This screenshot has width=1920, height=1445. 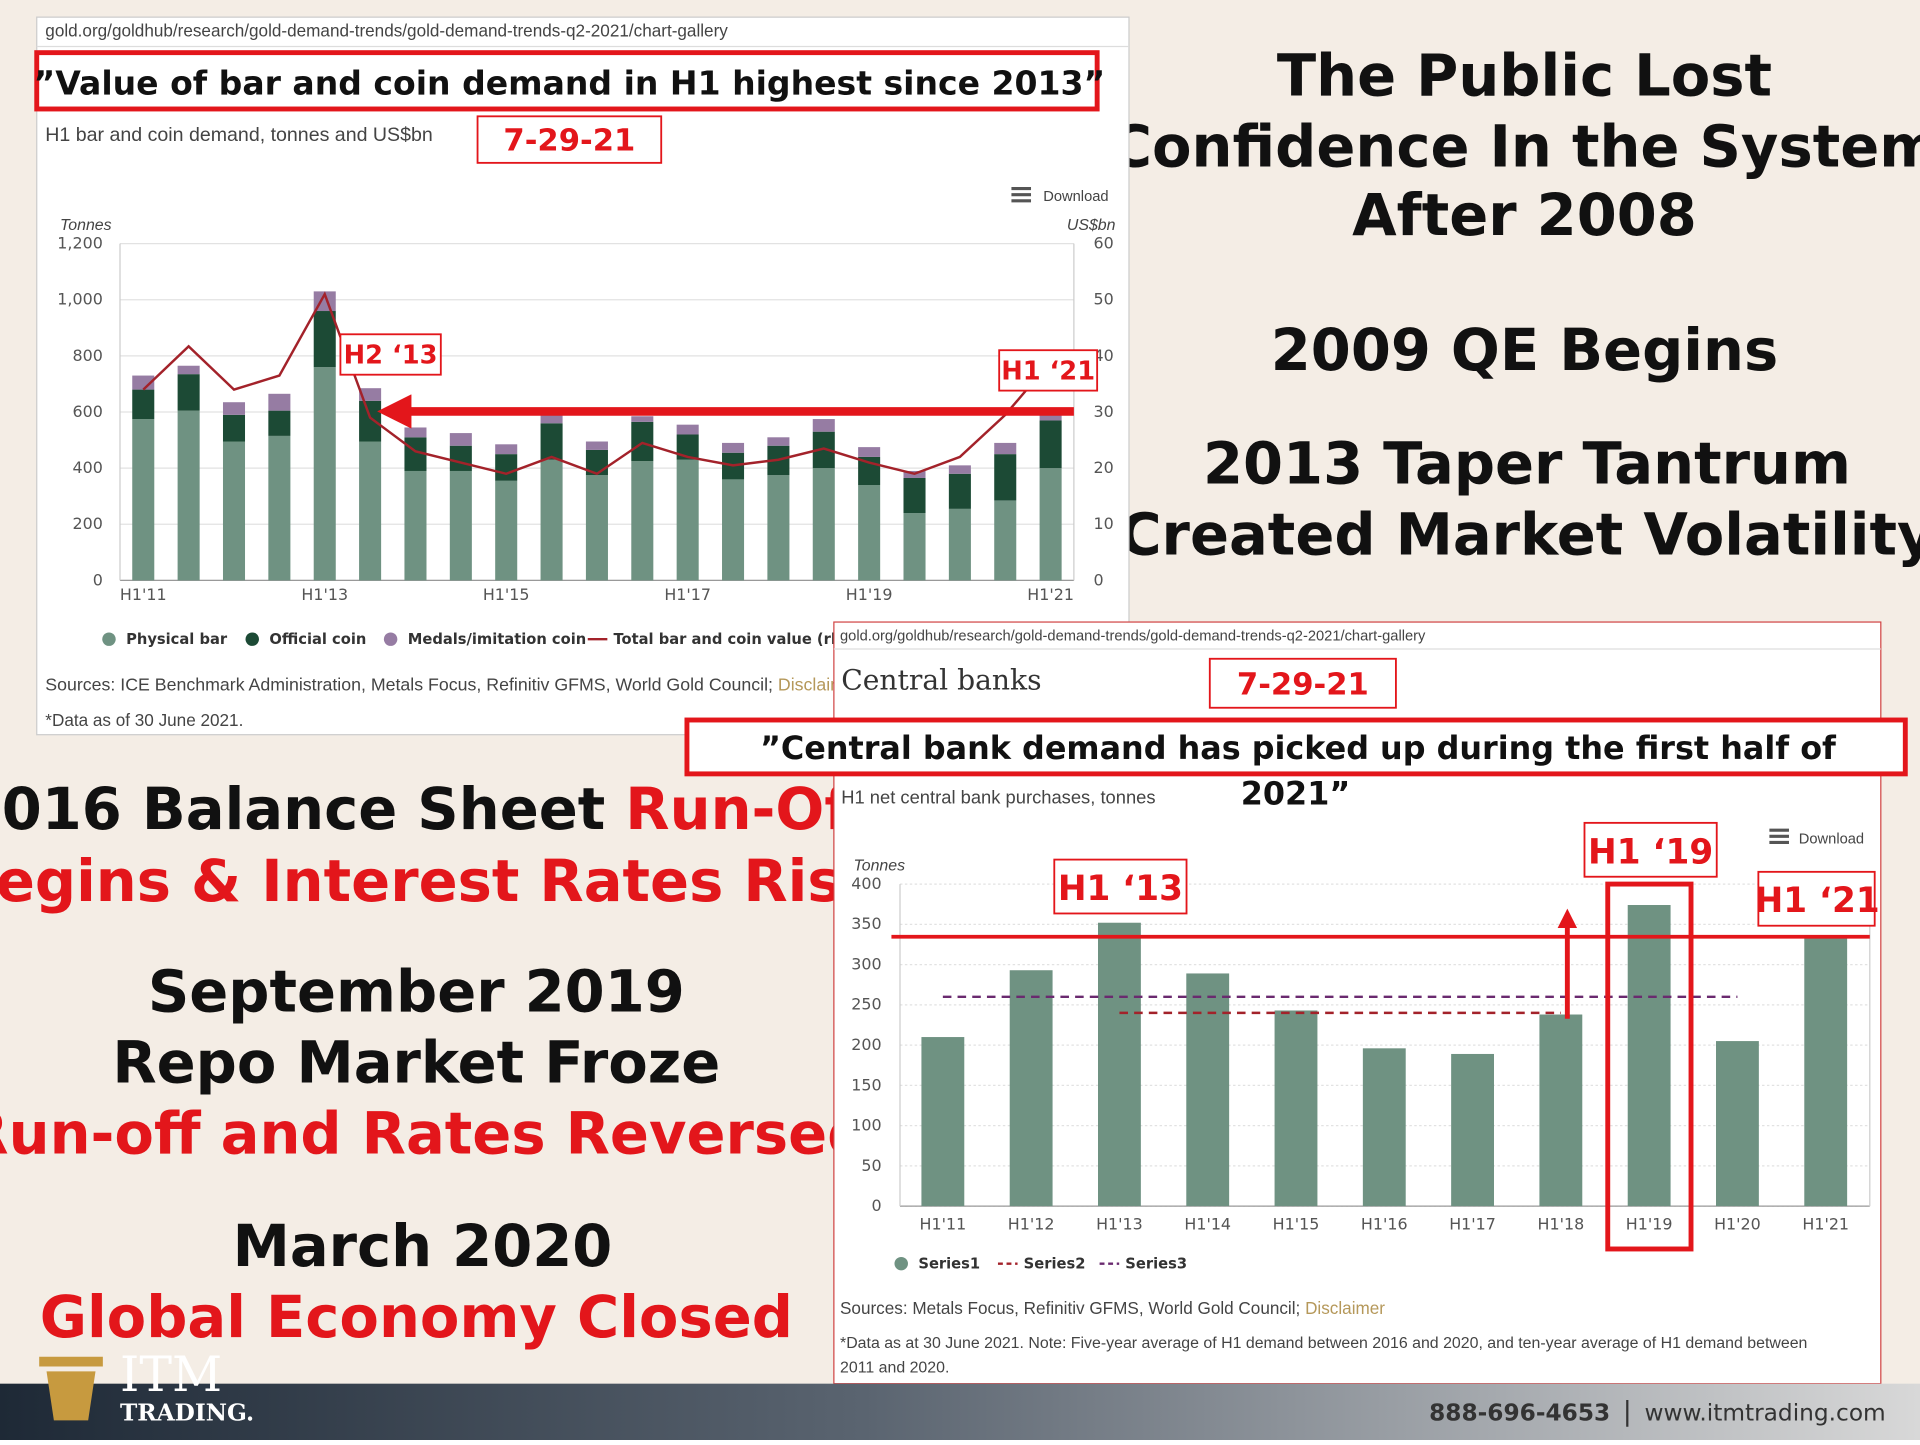 What do you see at coordinates (866, 1044) in the screenshot?
I see `y-tick-label: 200` at bounding box center [866, 1044].